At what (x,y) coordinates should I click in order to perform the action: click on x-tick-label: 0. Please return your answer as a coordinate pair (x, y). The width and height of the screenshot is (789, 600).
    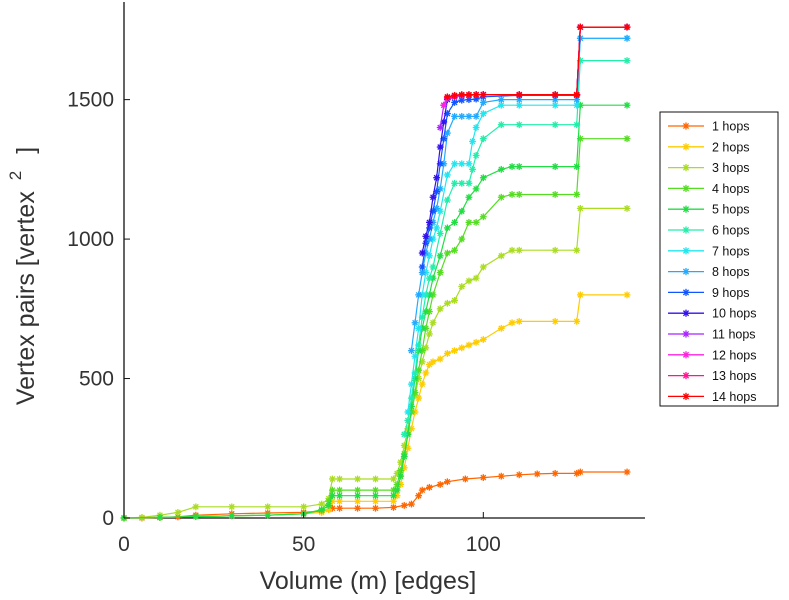
    Looking at the image, I should click on (124, 544).